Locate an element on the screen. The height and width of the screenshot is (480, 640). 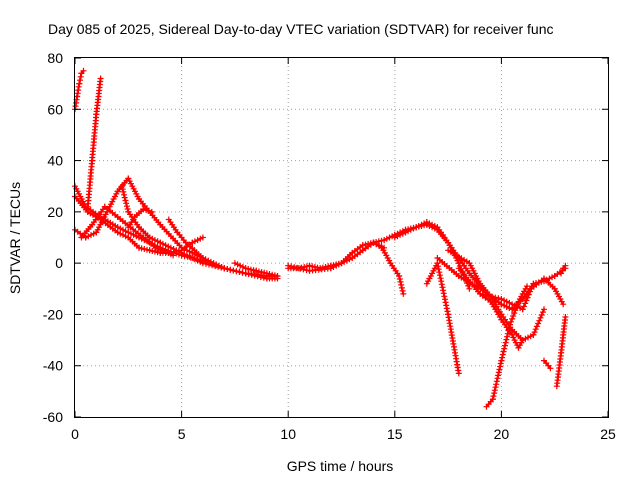
y-tick-label: 80 is located at coordinates (55, 58).